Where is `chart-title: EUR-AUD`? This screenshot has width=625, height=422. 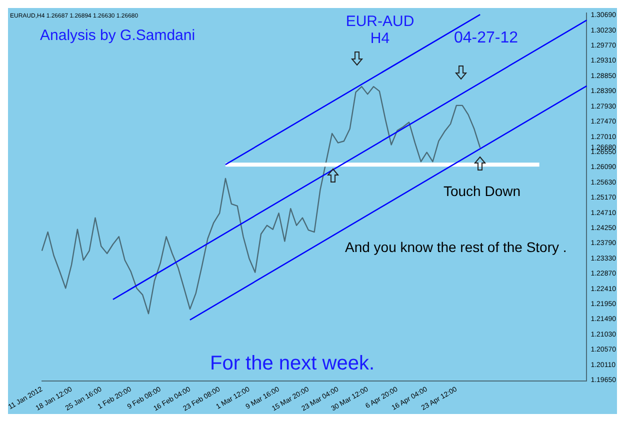
chart-title: EUR-AUD is located at coordinates (380, 21).